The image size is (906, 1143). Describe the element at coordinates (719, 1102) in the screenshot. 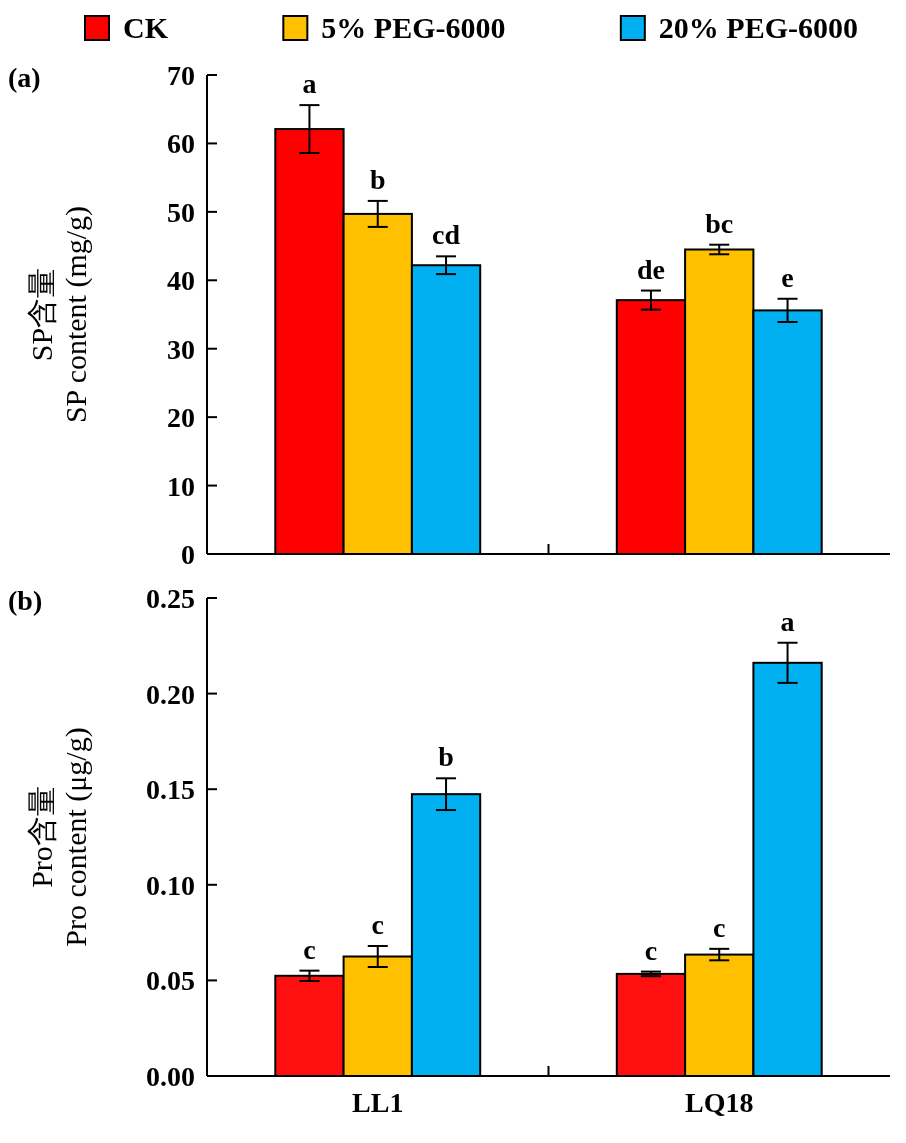

I see `x-tick-label: LQ18` at that location.